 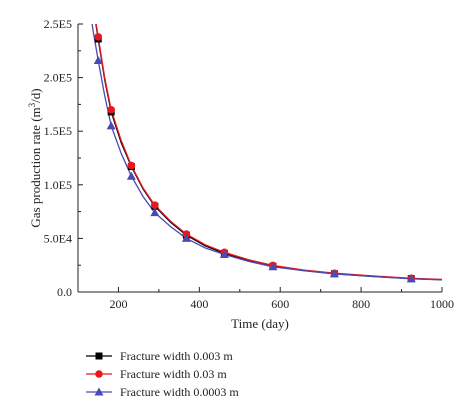 What do you see at coordinates (58, 24) in the screenshot?
I see `y-tick-label: 2.5E5` at bounding box center [58, 24].